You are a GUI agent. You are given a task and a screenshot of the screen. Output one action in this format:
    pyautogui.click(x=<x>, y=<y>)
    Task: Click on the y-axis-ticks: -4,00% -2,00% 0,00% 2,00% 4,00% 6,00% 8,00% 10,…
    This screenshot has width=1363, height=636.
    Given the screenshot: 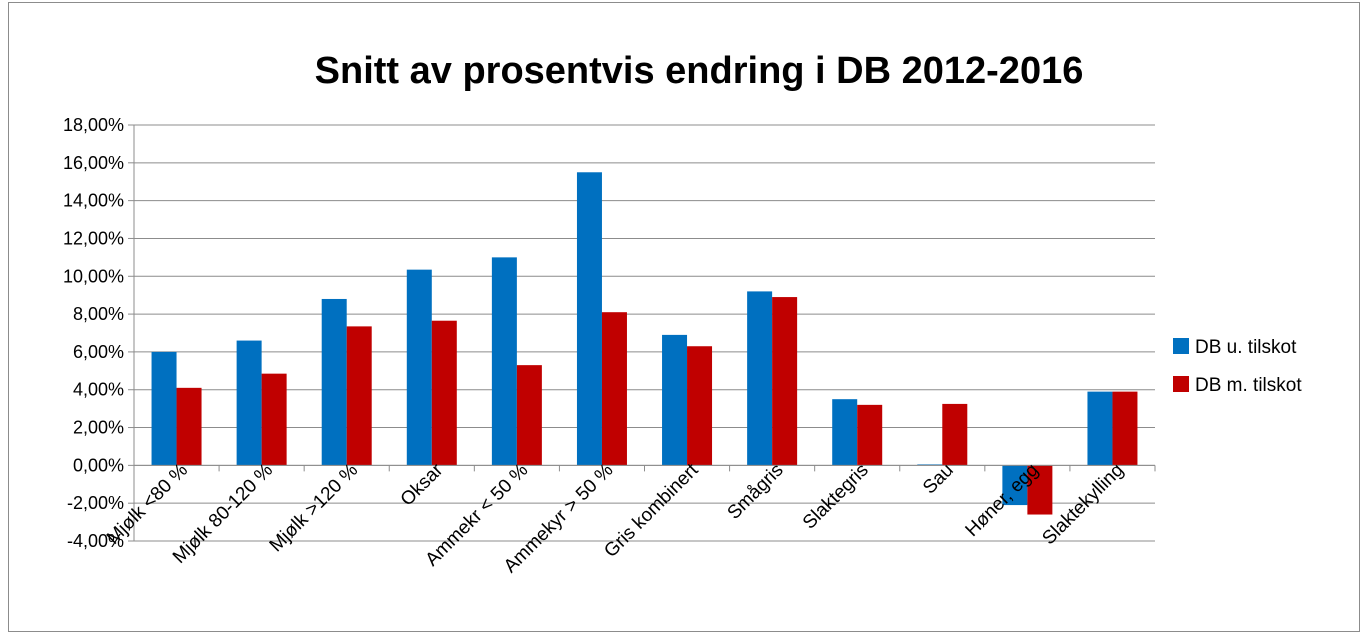 What is the action you would take?
    pyautogui.click(x=98, y=333)
    